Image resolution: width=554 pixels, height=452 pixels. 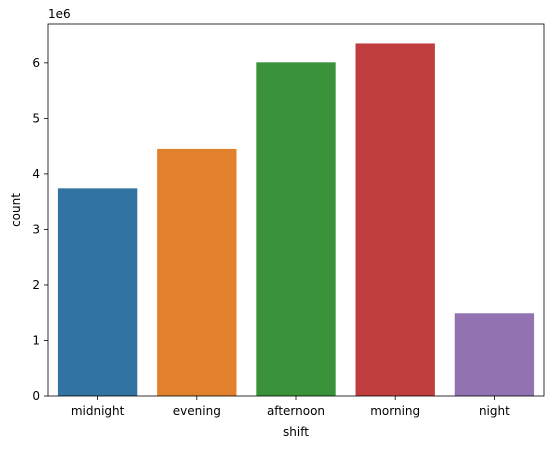 I want to click on x-tick-label: night, so click(x=494, y=411).